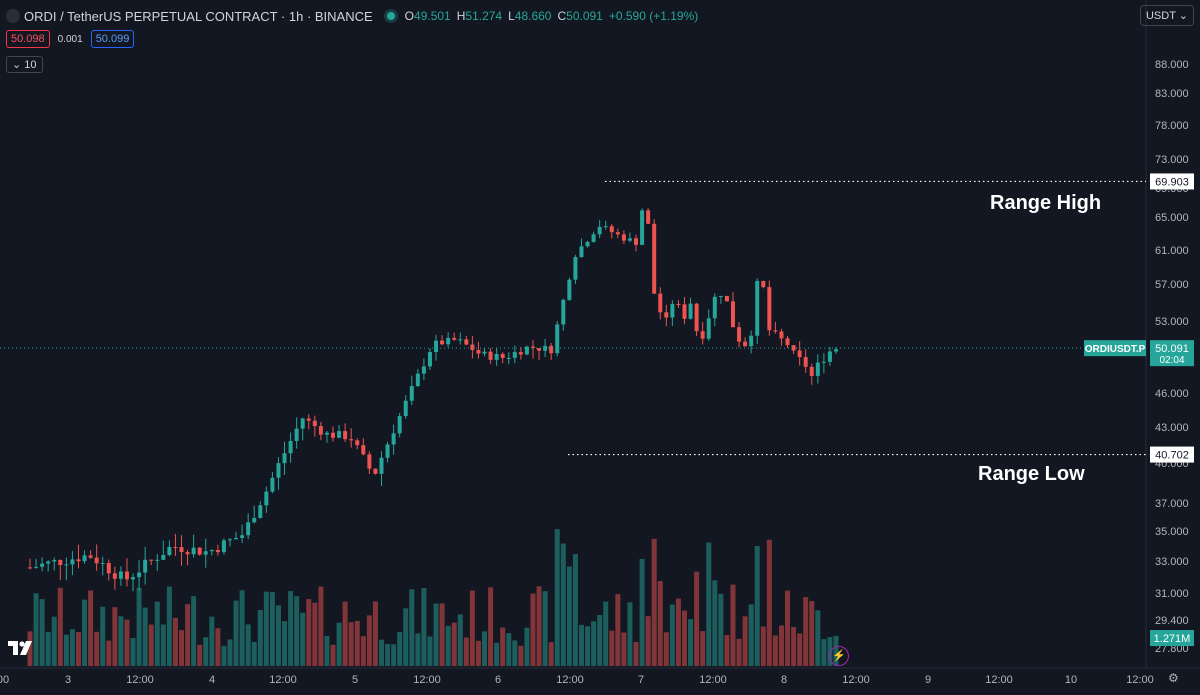  What do you see at coordinates (390, 16) in the screenshot?
I see `market-status-icon` at bounding box center [390, 16].